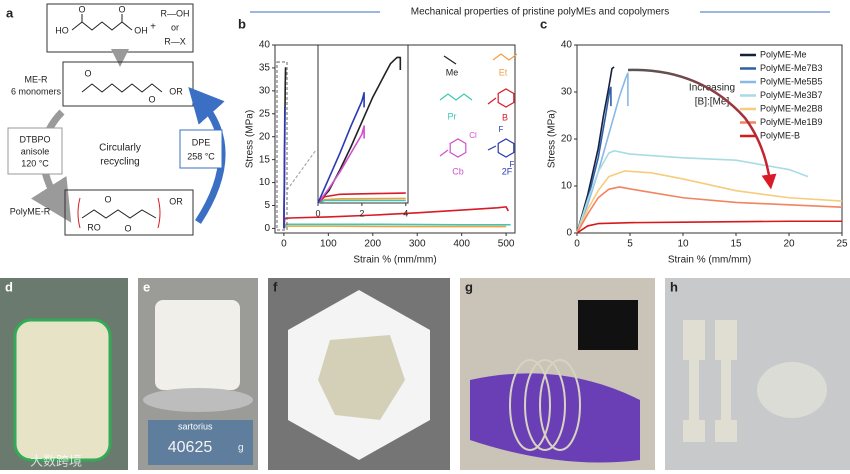 The width and height of the screenshot is (850, 474). I want to click on panel-label: c, so click(543, 23).